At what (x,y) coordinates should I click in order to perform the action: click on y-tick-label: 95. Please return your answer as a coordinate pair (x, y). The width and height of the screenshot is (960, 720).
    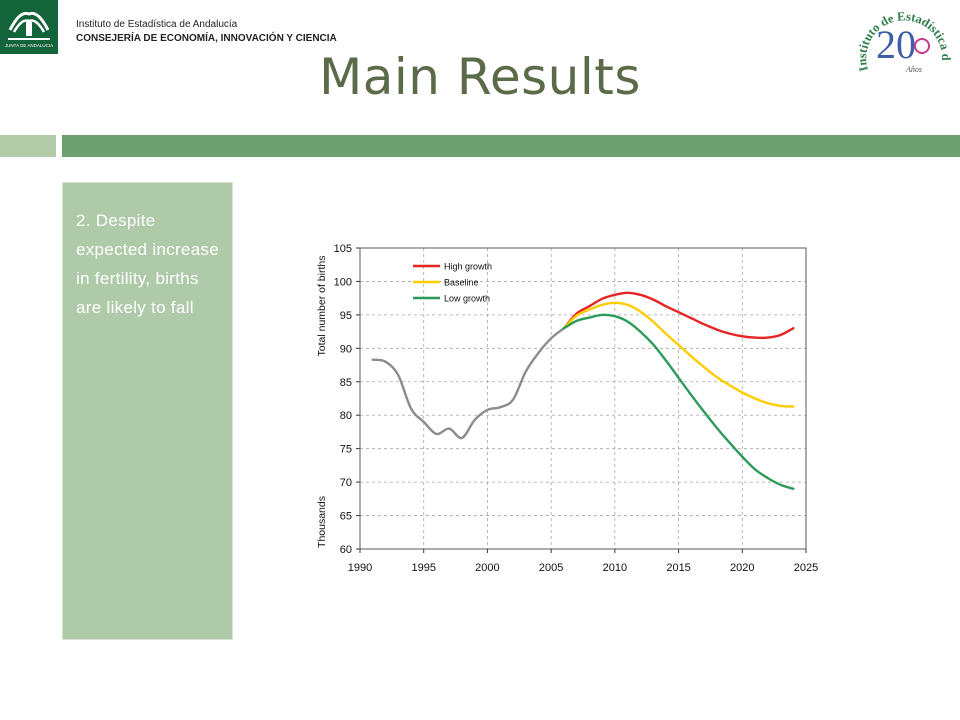
    Looking at the image, I should click on (346, 316).